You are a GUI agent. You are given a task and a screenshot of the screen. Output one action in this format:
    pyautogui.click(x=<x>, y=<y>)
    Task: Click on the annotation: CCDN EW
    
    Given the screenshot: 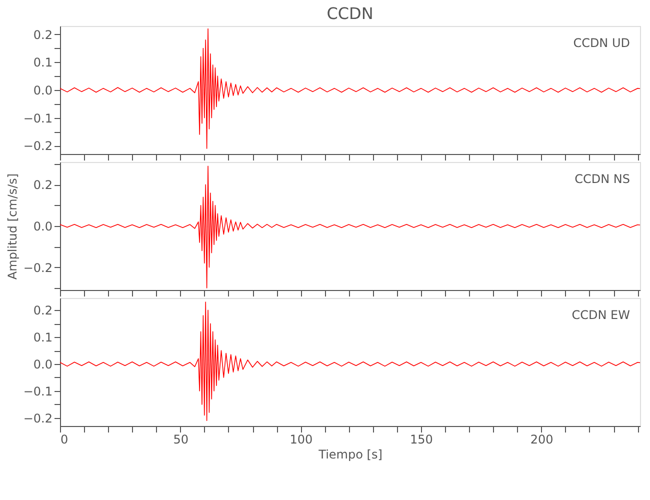 What is the action you would take?
    pyautogui.click(x=601, y=315)
    